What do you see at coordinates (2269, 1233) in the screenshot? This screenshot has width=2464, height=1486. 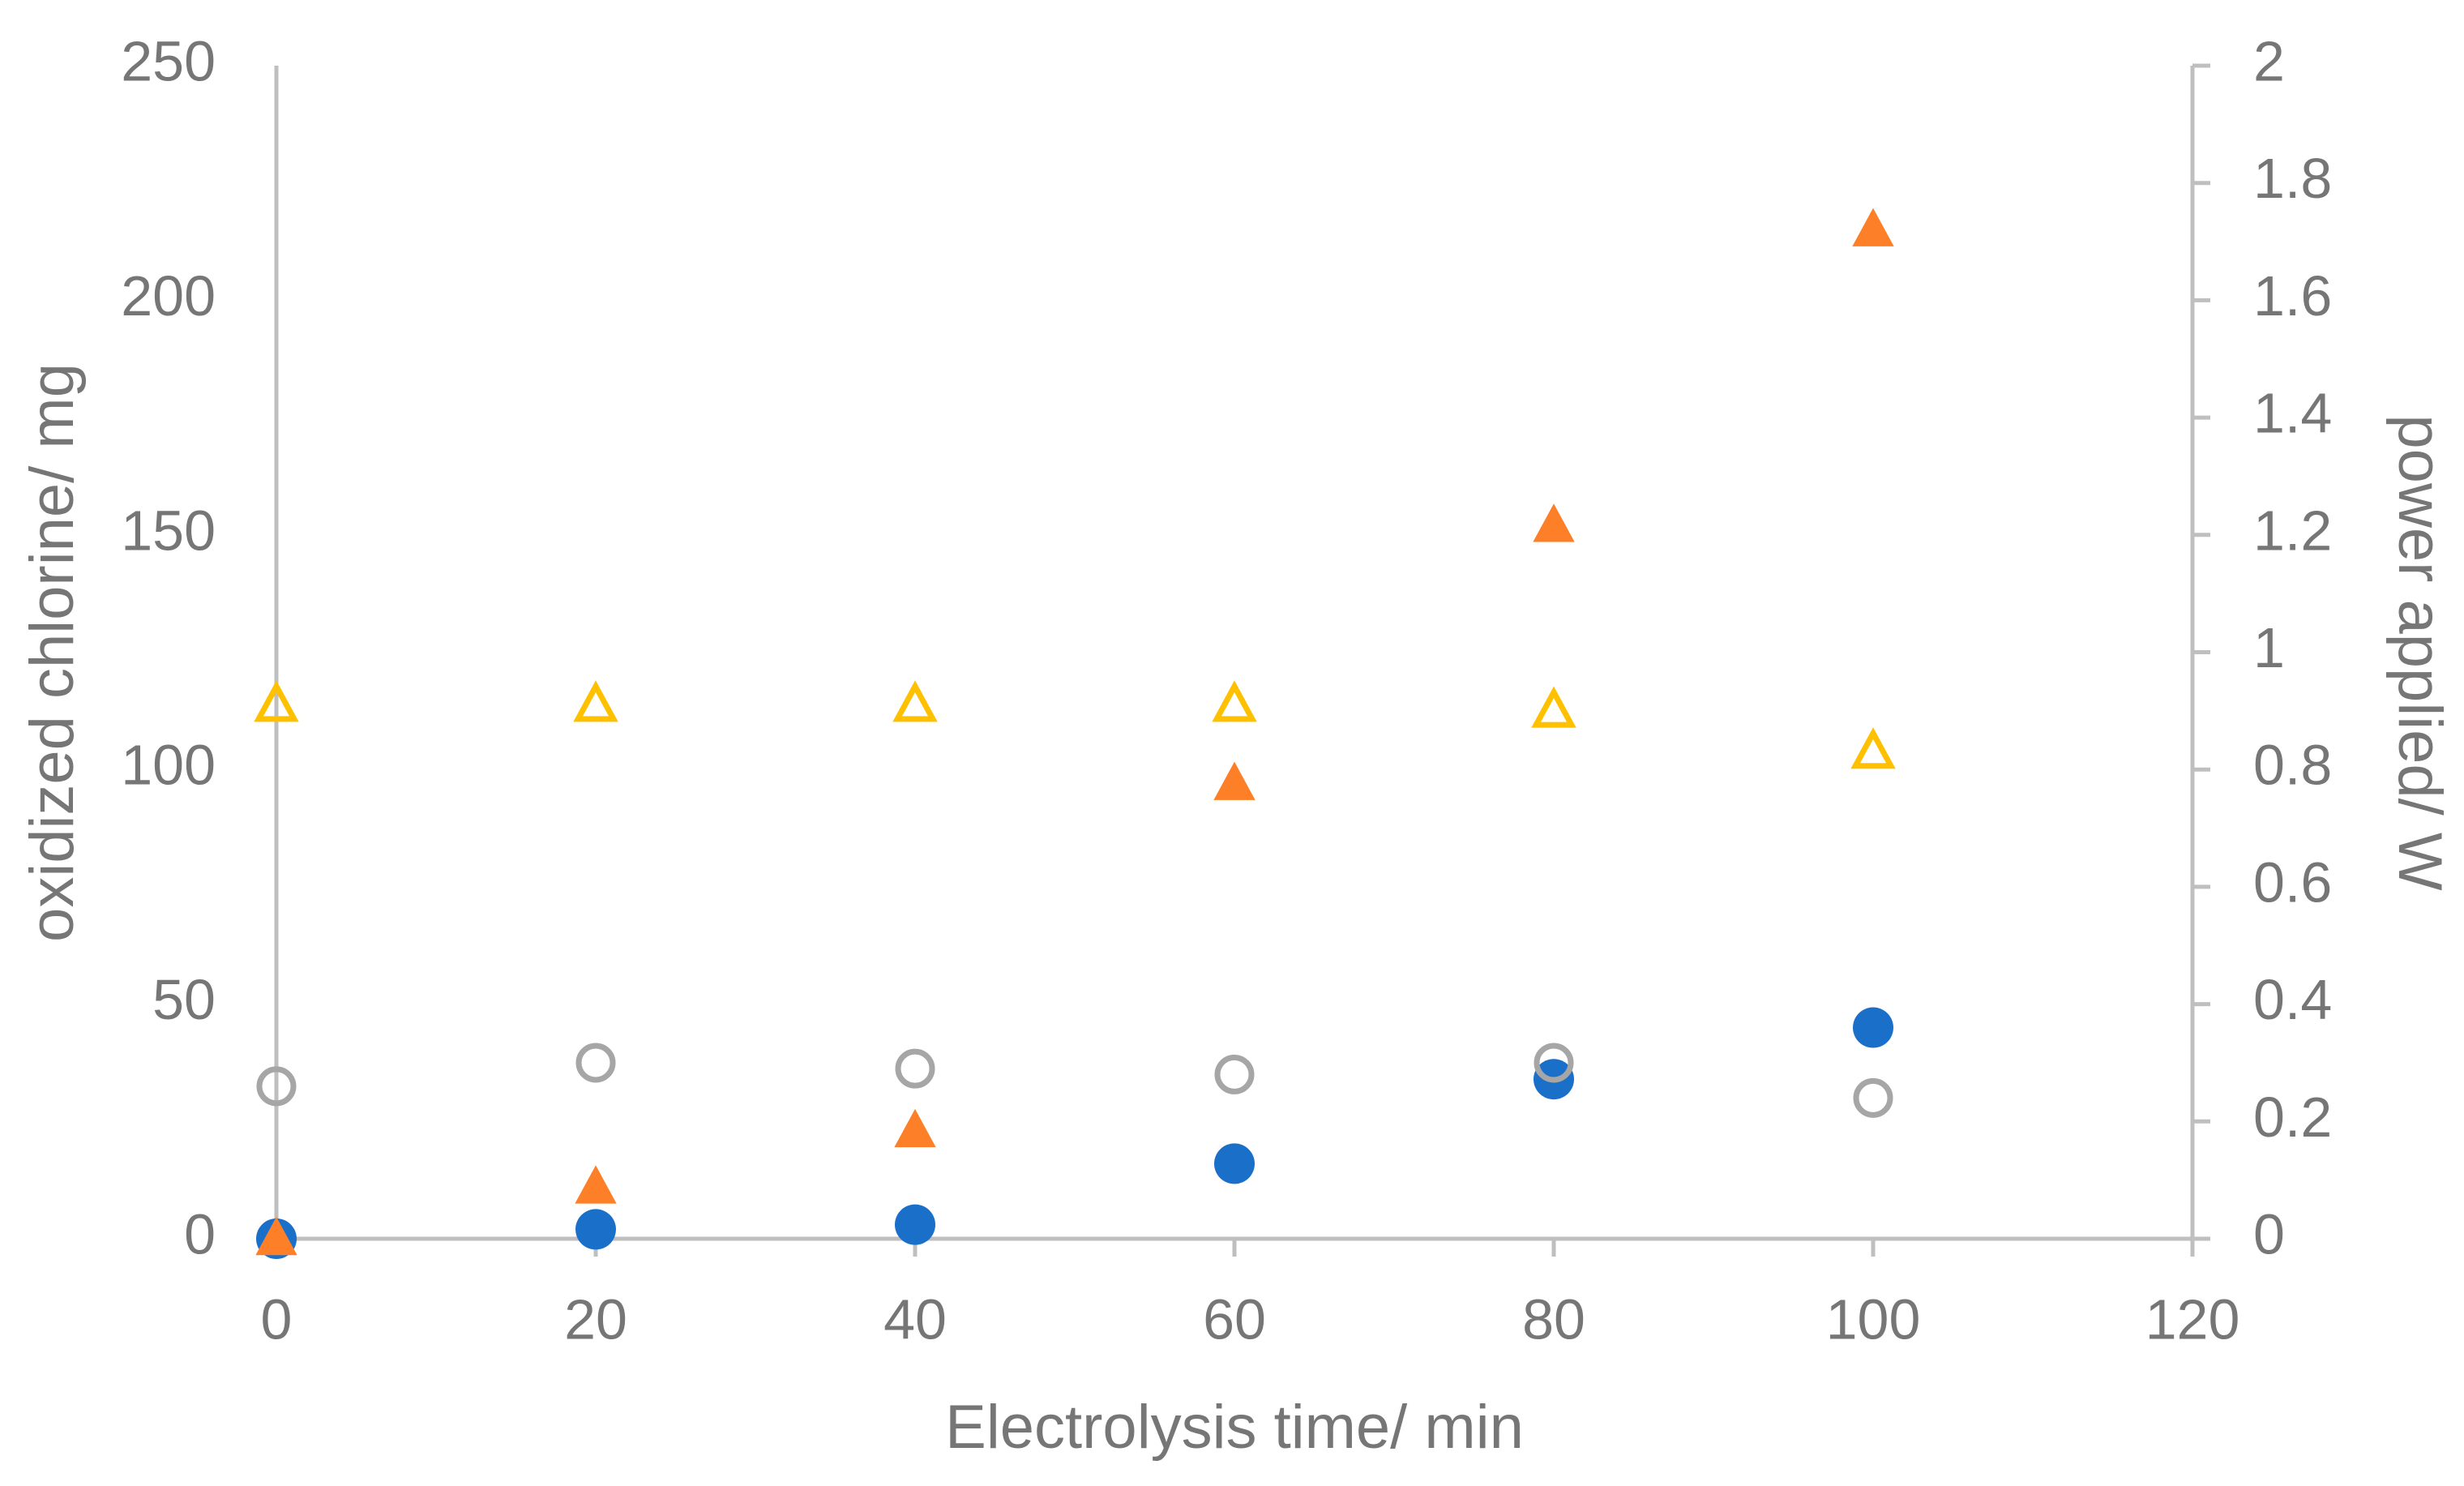 I see `y2-tick-label: 0` at bounding box center [2269, 1233].